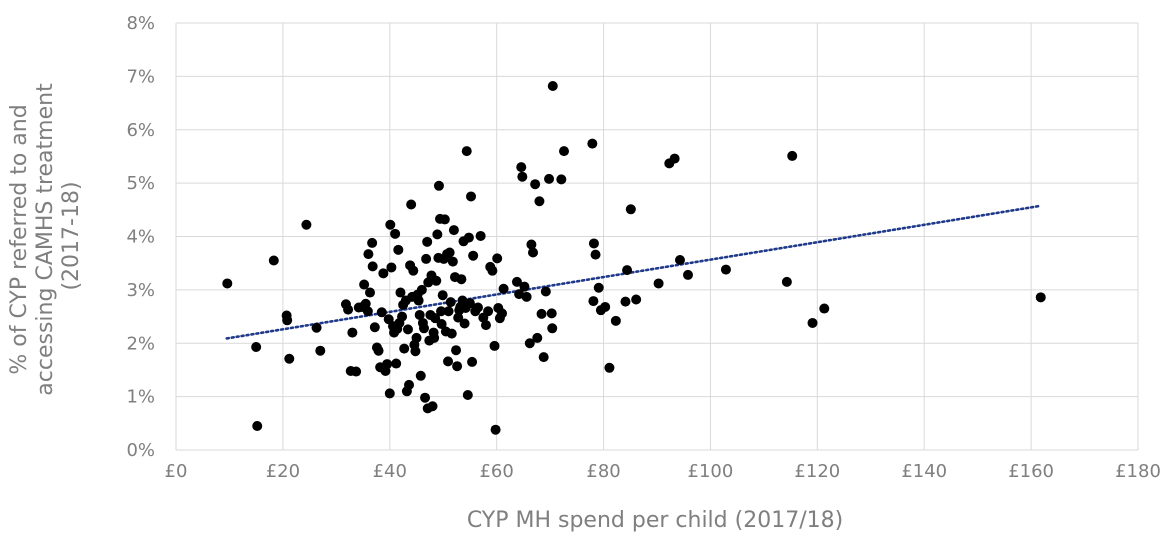 The width and height of the screenshot is (1174, 535). I want to click on y-tick-label: 2%, so click(140, 343).